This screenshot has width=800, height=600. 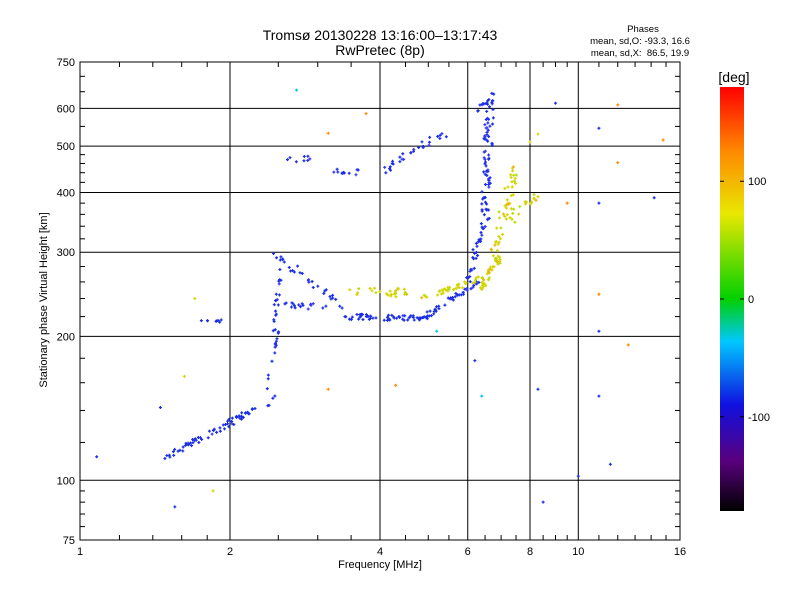 I want to click on x-tick-label: 4, so click(x=380, y=552).